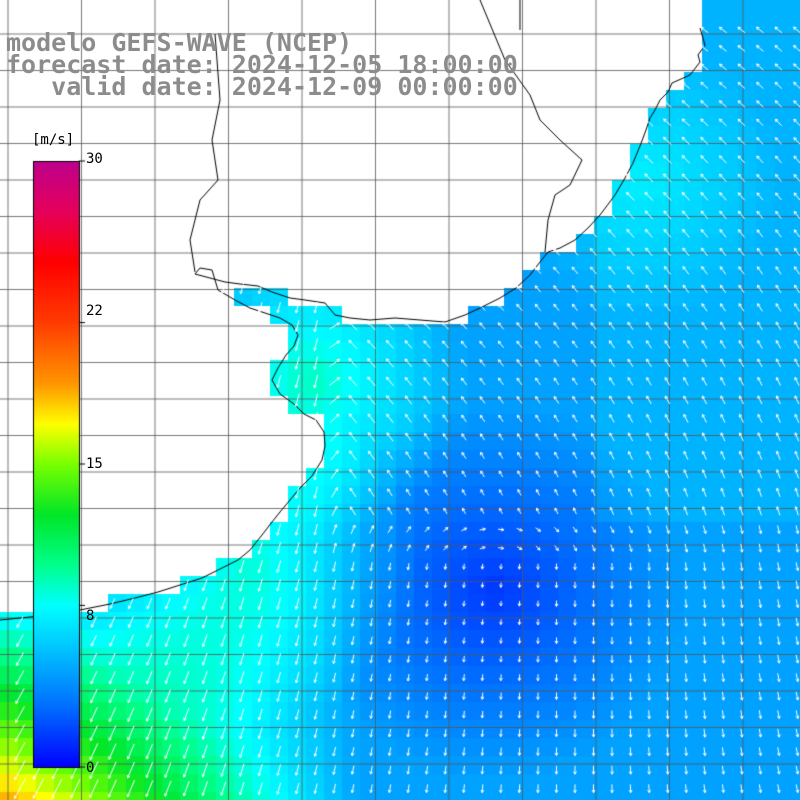 The width and height of the screenshot is (800, 800). Describe the element at coordinates (90, 616) in the screenshot. I see `colorbar-tick-8: 8` at that location.